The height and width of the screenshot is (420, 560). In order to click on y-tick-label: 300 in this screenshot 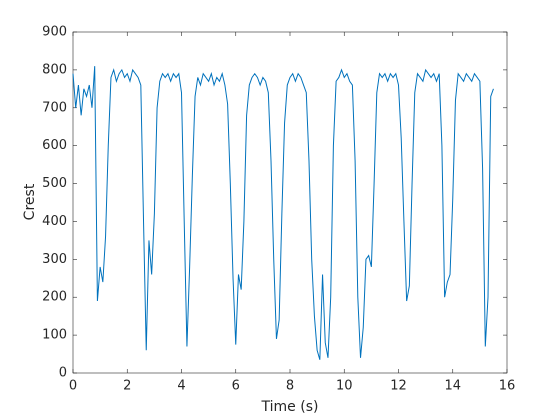, I will do `click(54, 259)`.